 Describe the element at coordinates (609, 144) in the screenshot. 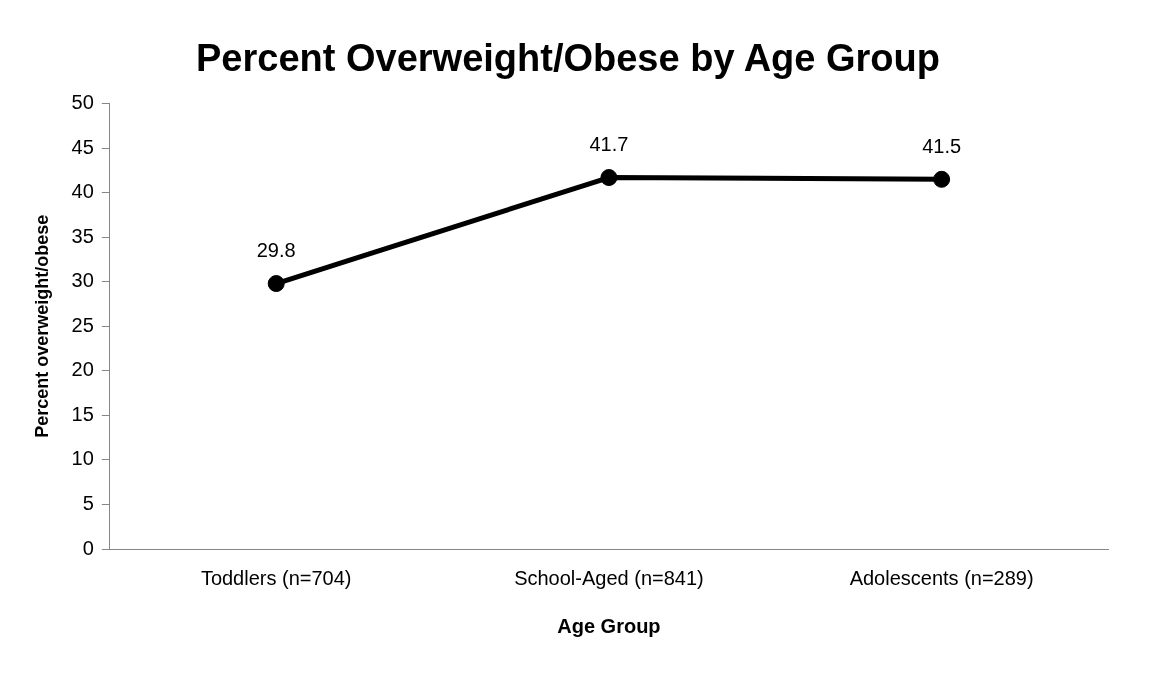

I see `data-label: 41.7` at that location.